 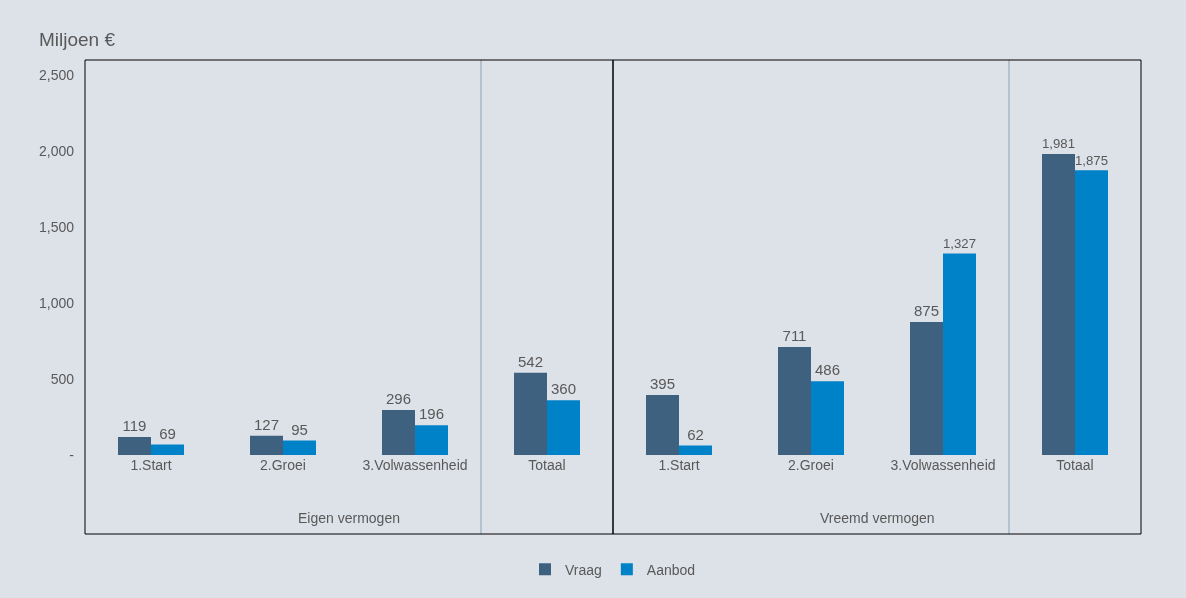 What do you see at coordinates (62, 378) in the screenshot?
I see `y-tick-label: 500` at bounding box center [62, 378].